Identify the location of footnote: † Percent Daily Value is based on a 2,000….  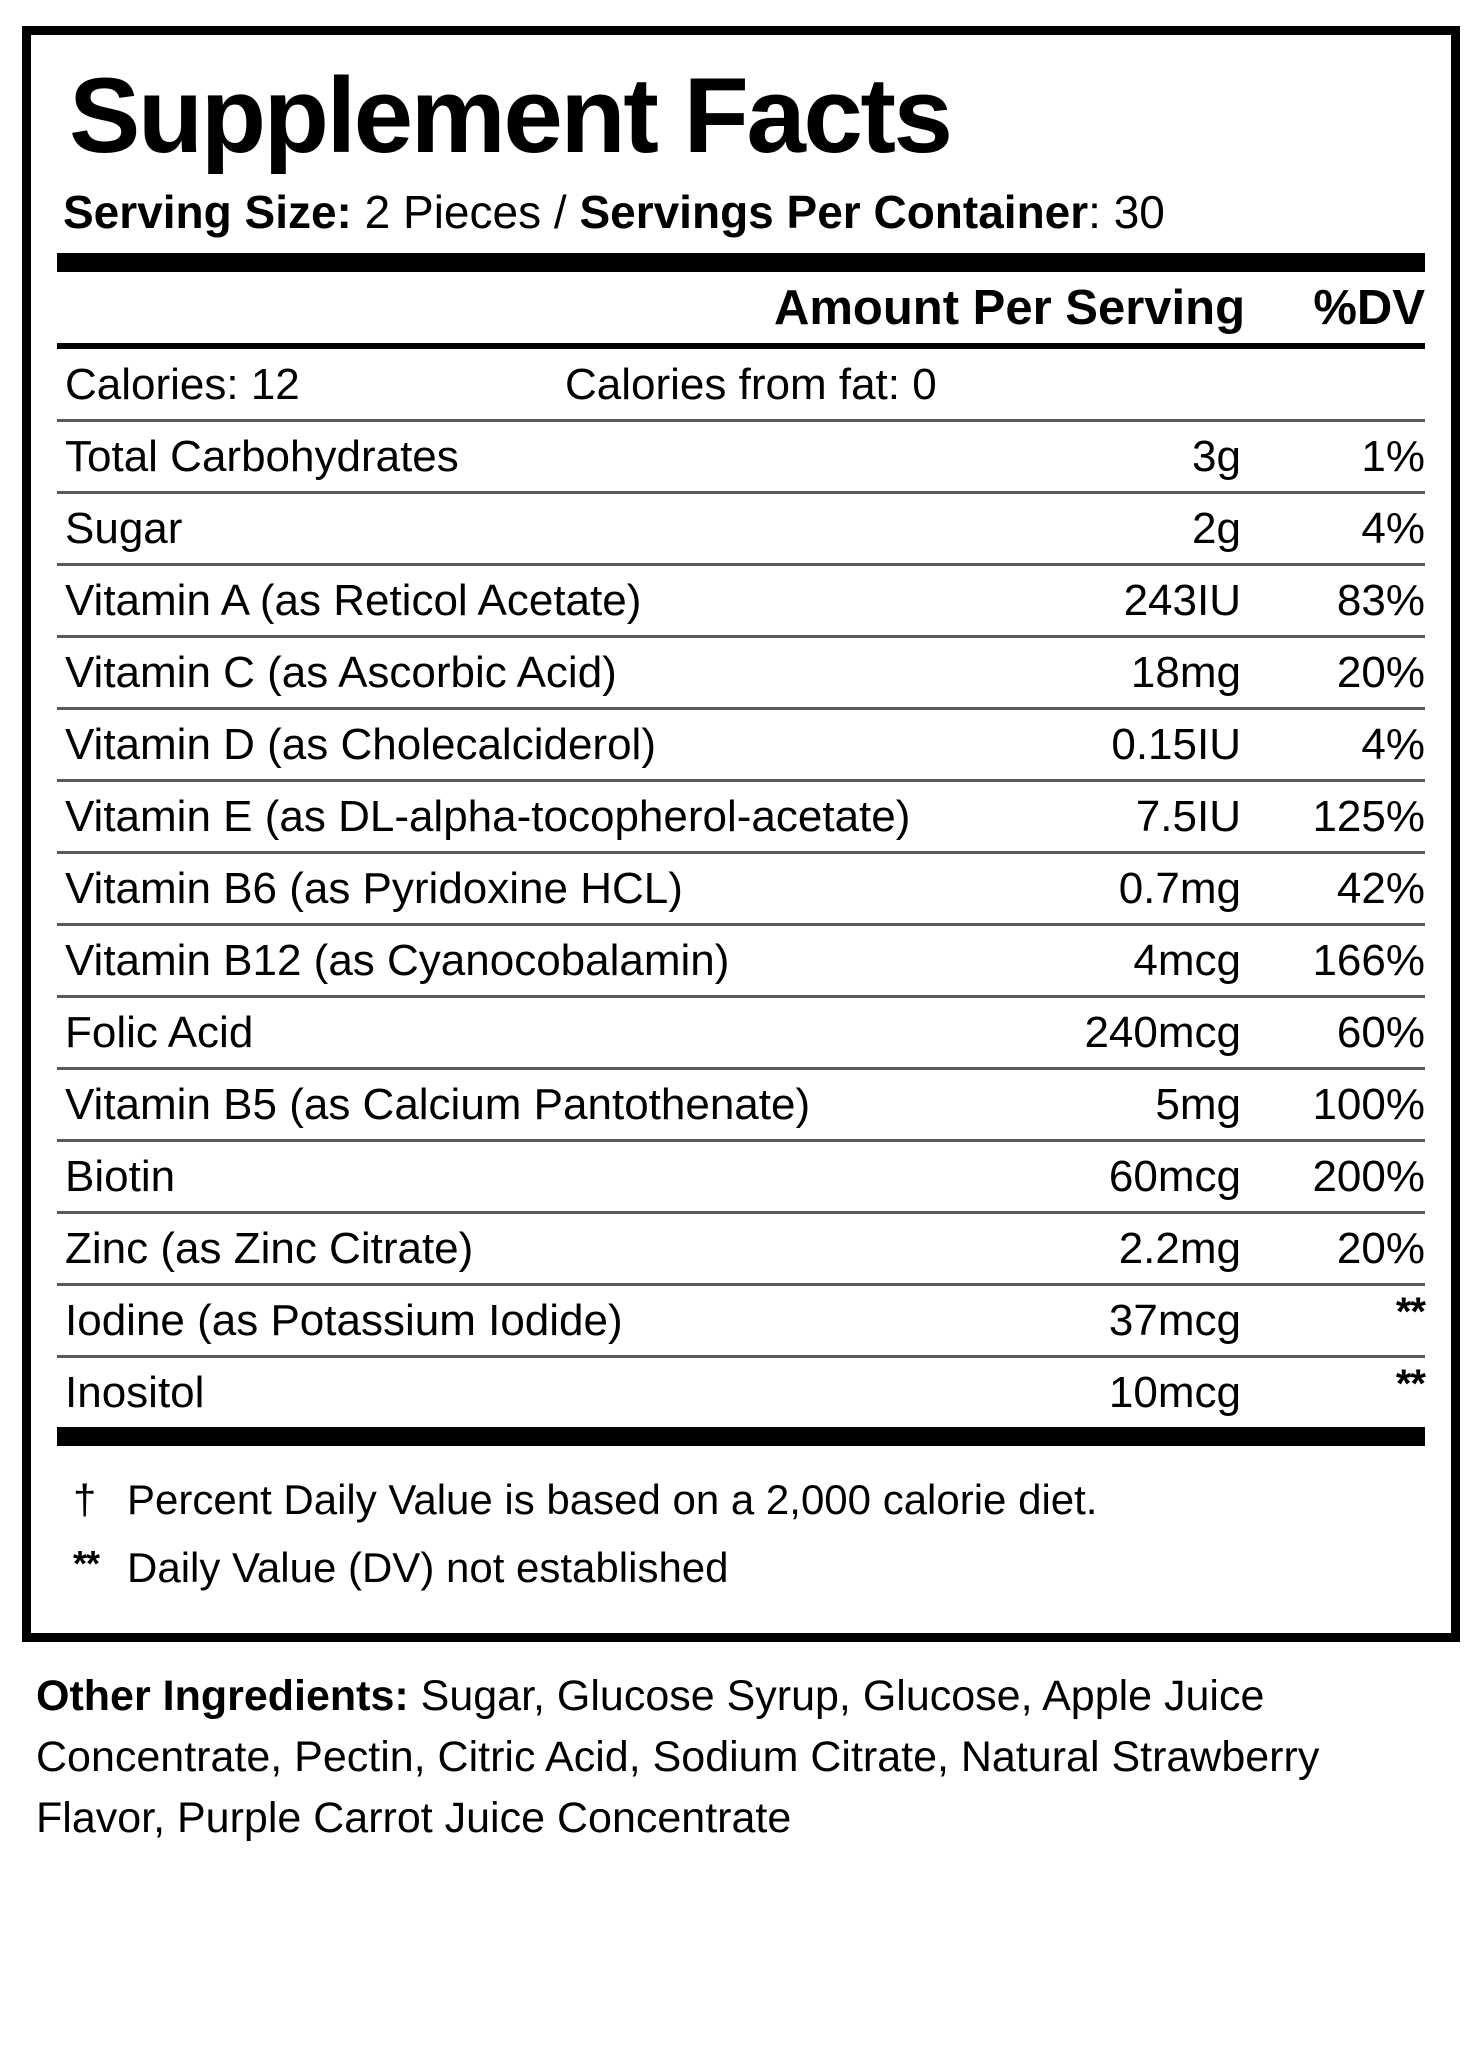
(749, 1499).